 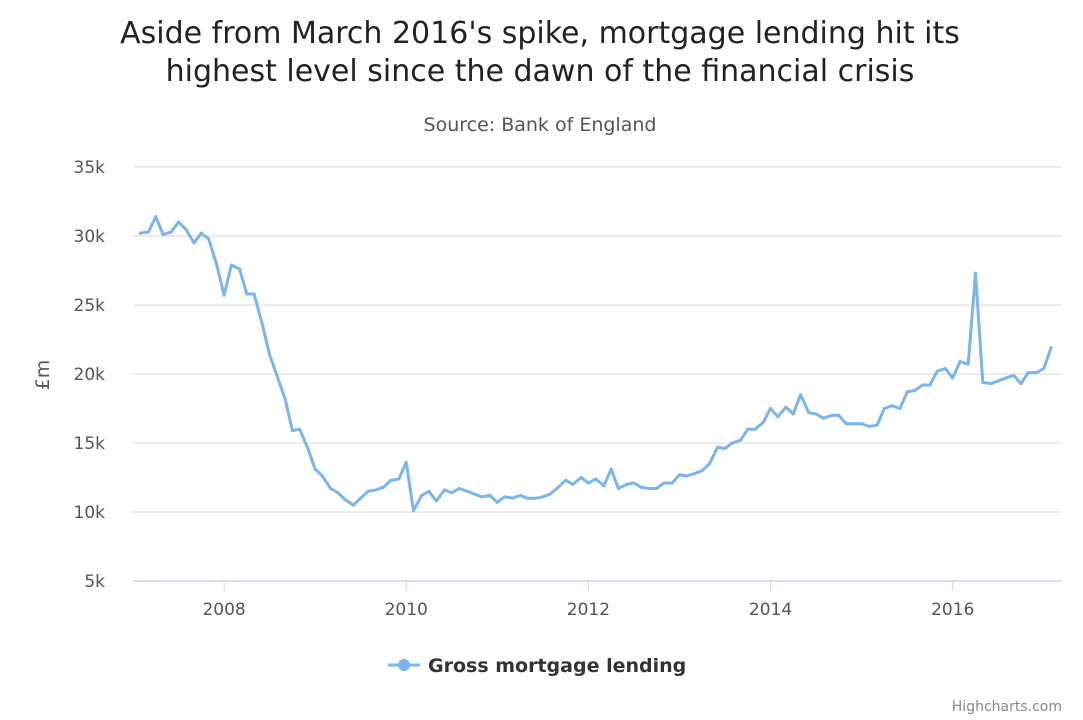 I want to click on y-tick-label: 20k, so click(x=90, y=375).